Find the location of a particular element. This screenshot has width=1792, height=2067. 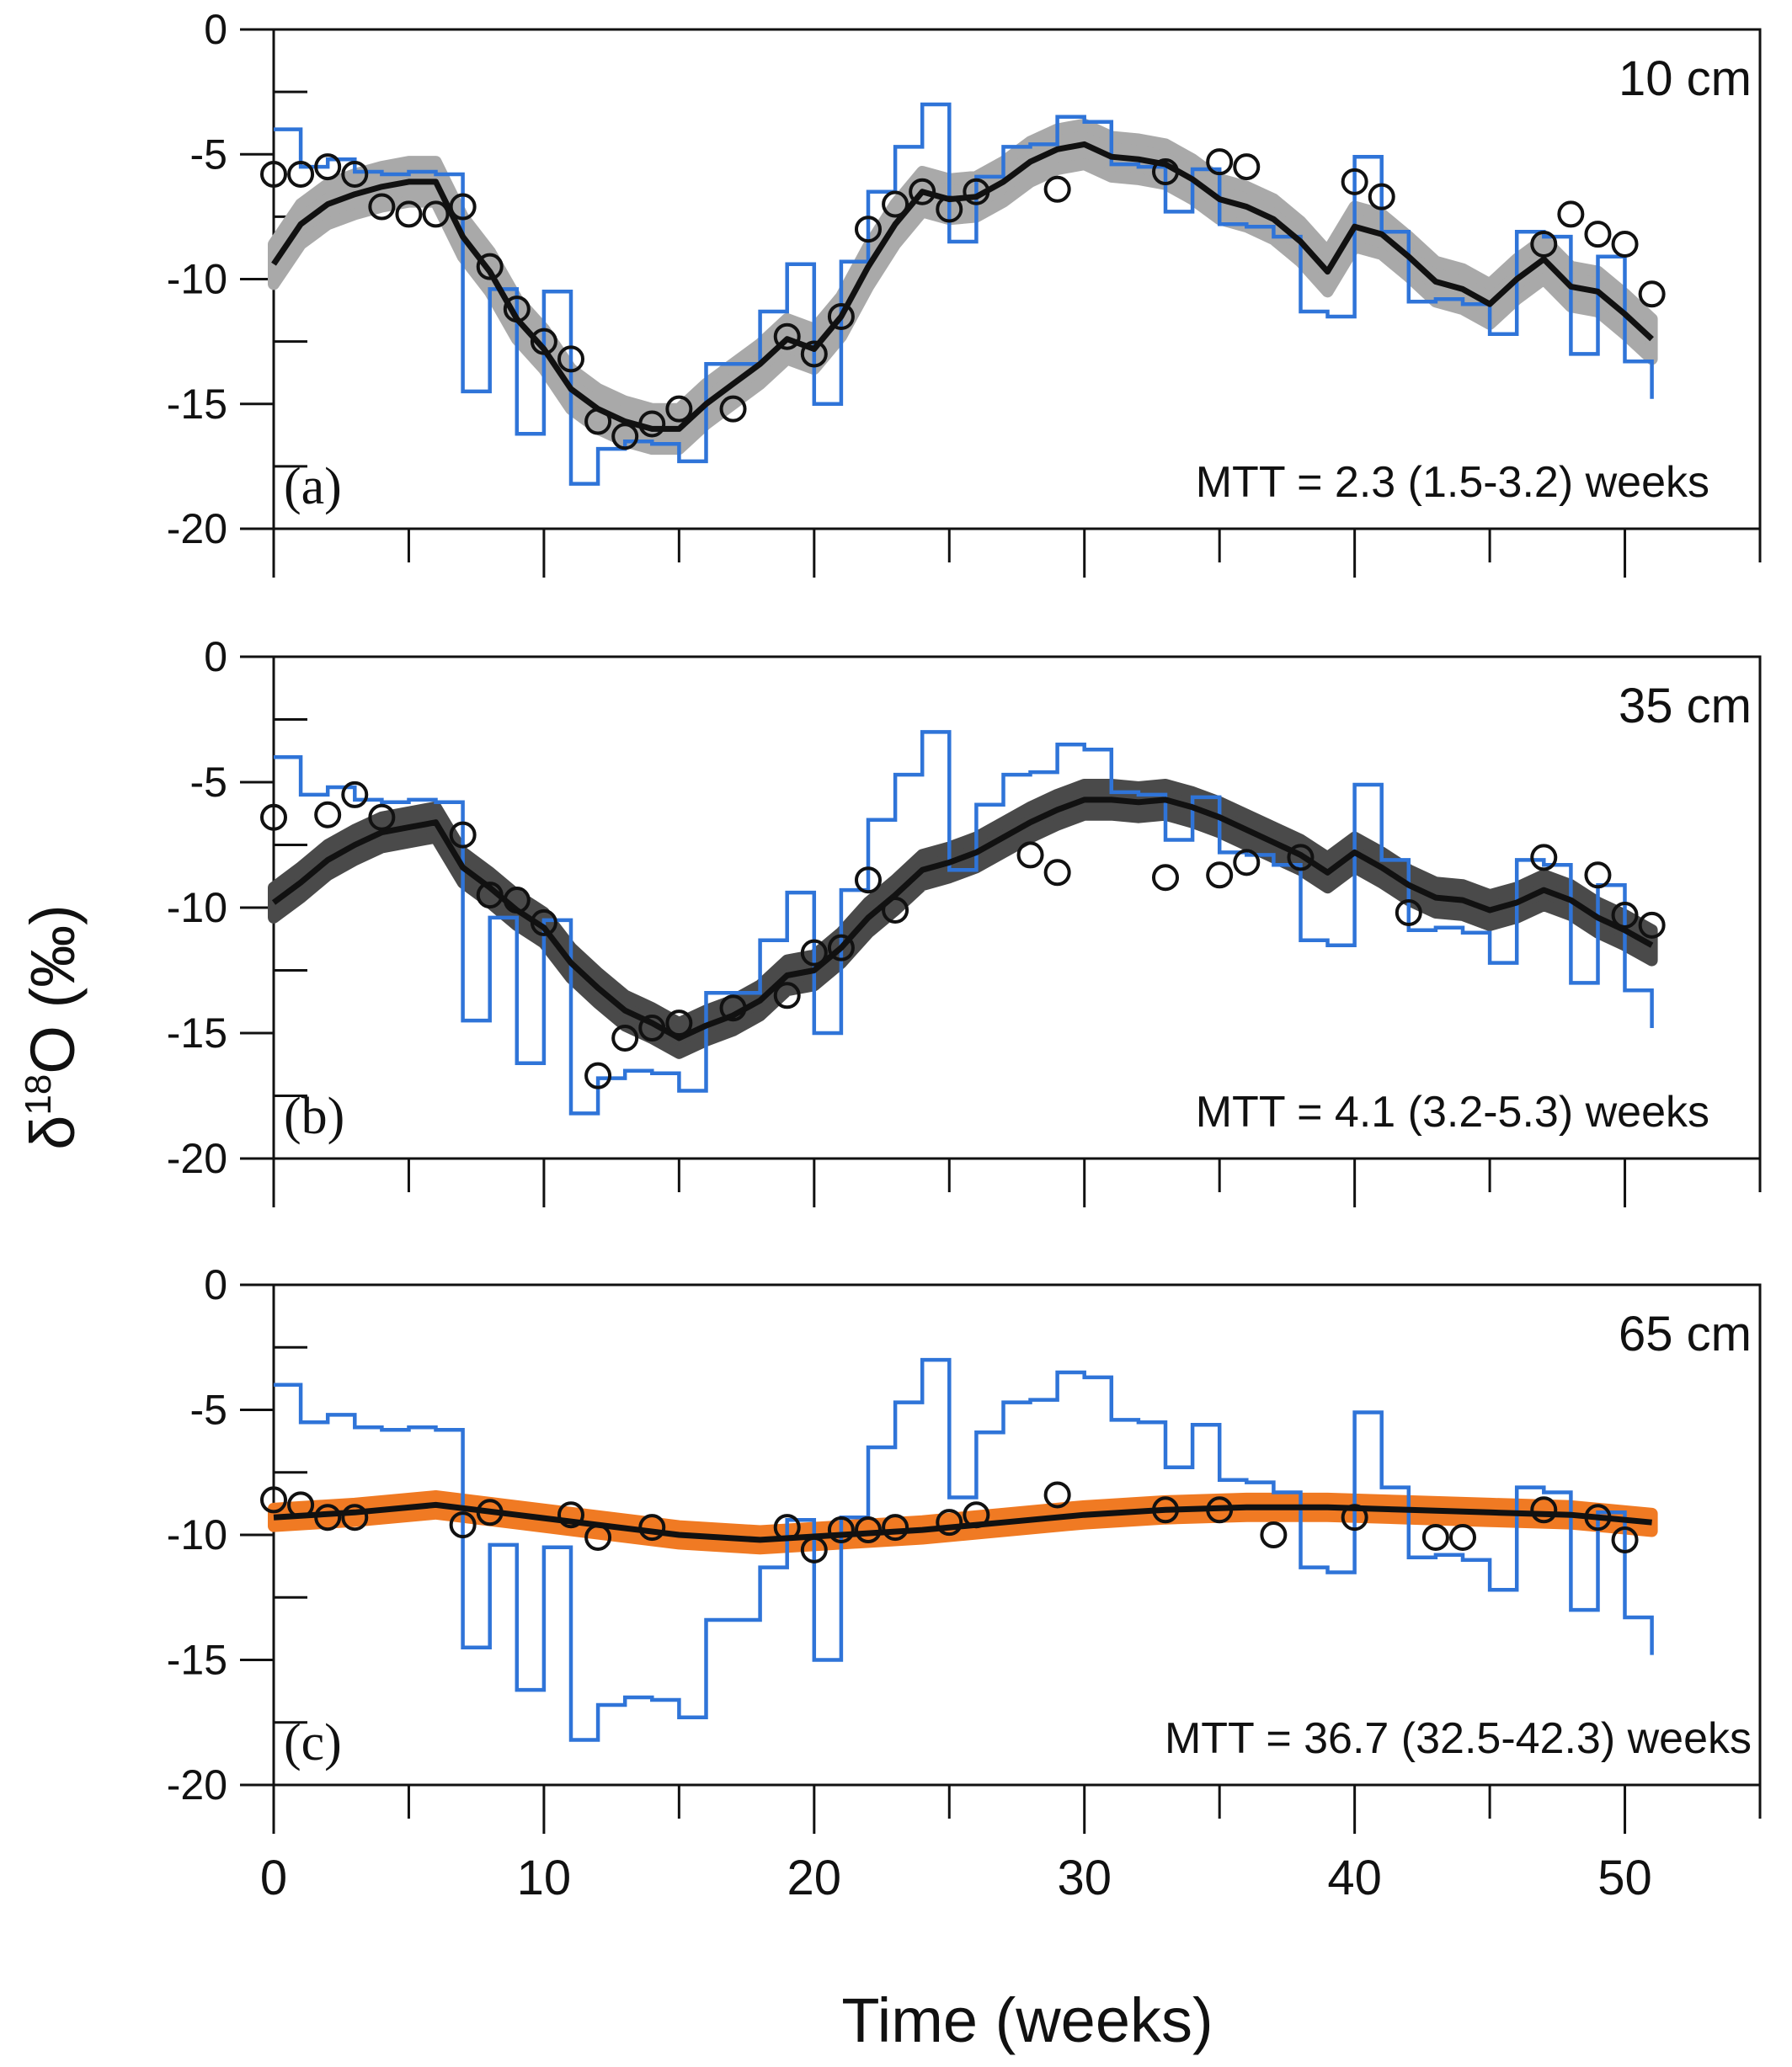

x-tick-label: 30 is located at coordinates (1084, 1878).